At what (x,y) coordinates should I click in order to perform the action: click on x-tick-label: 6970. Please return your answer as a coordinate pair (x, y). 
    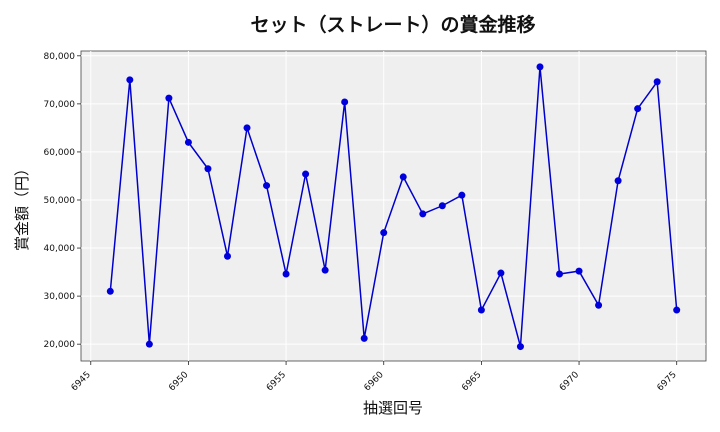
    Looking at the image, I should click on (569, 381).